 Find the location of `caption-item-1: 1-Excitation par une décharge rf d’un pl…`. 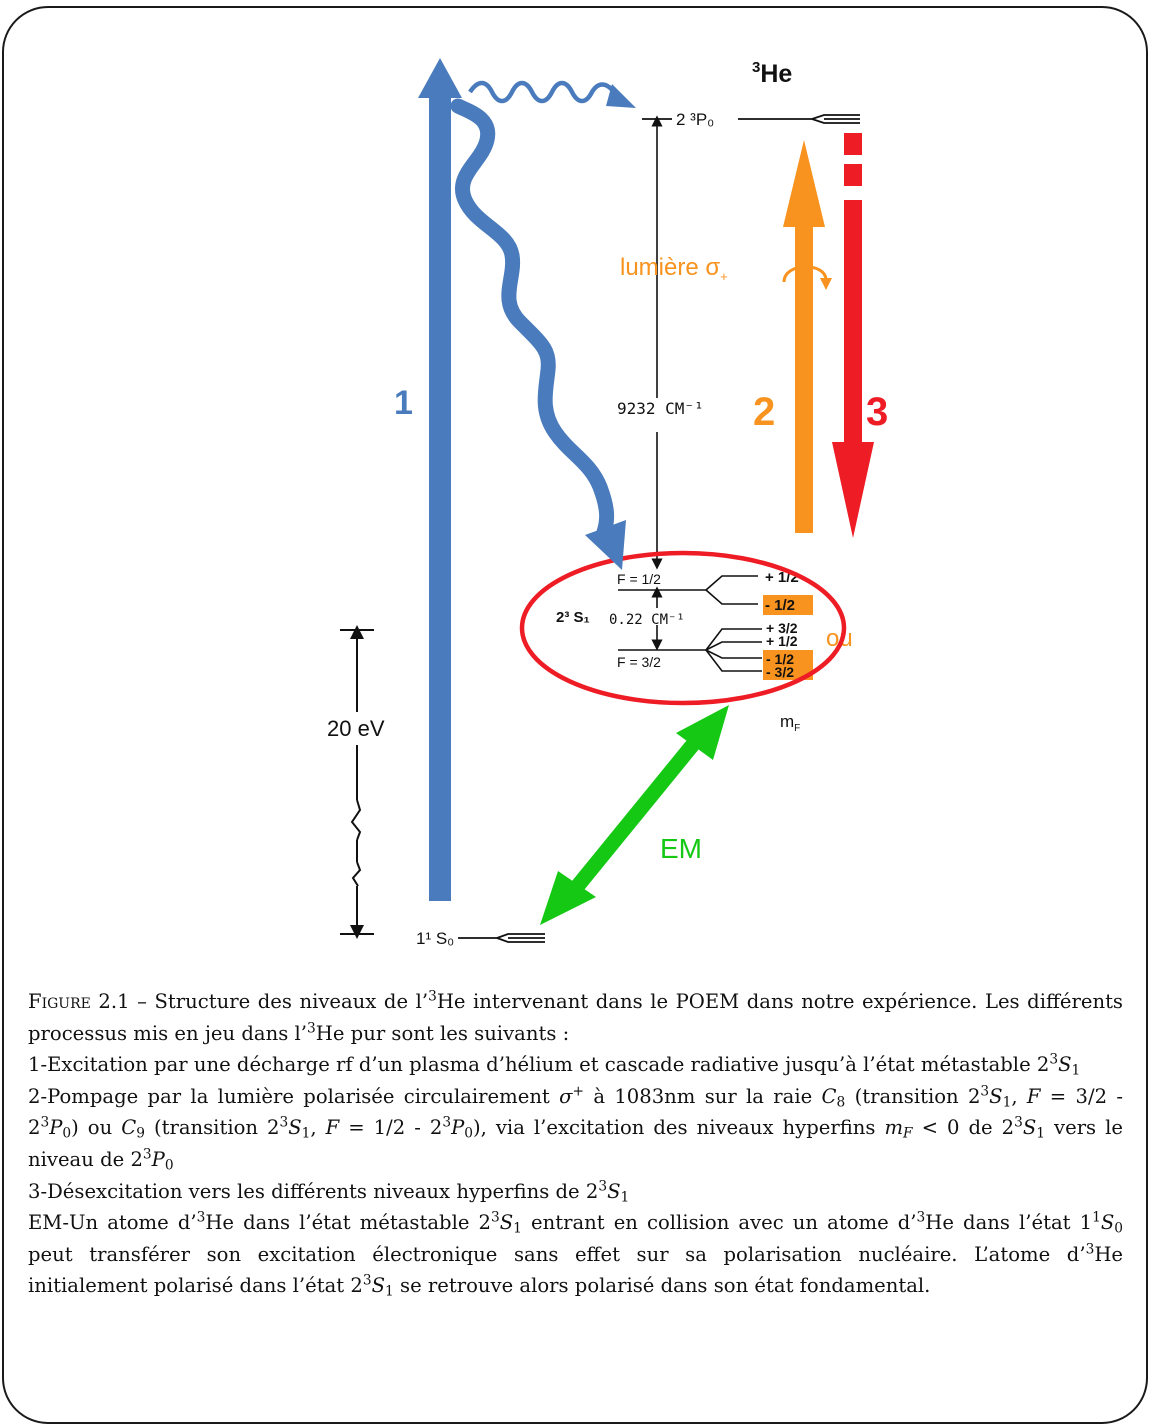

caption-item-1: 1-Excitation par une décharge rf d’un pl… is located at coordinates (554, 1065).